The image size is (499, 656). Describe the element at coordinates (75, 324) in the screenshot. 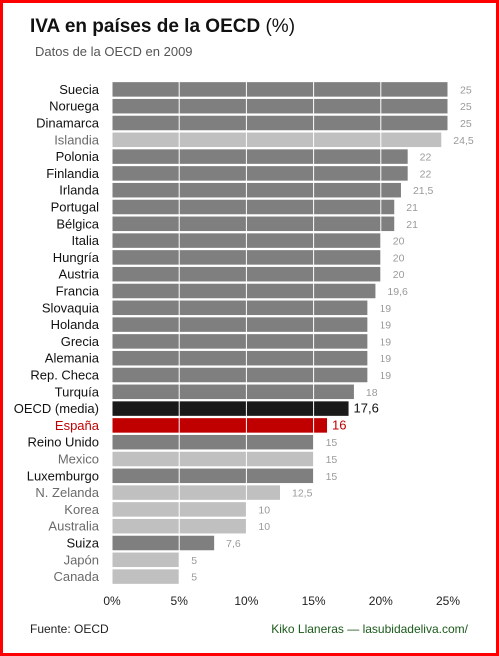

I see `category-label: Holanda` at that location.